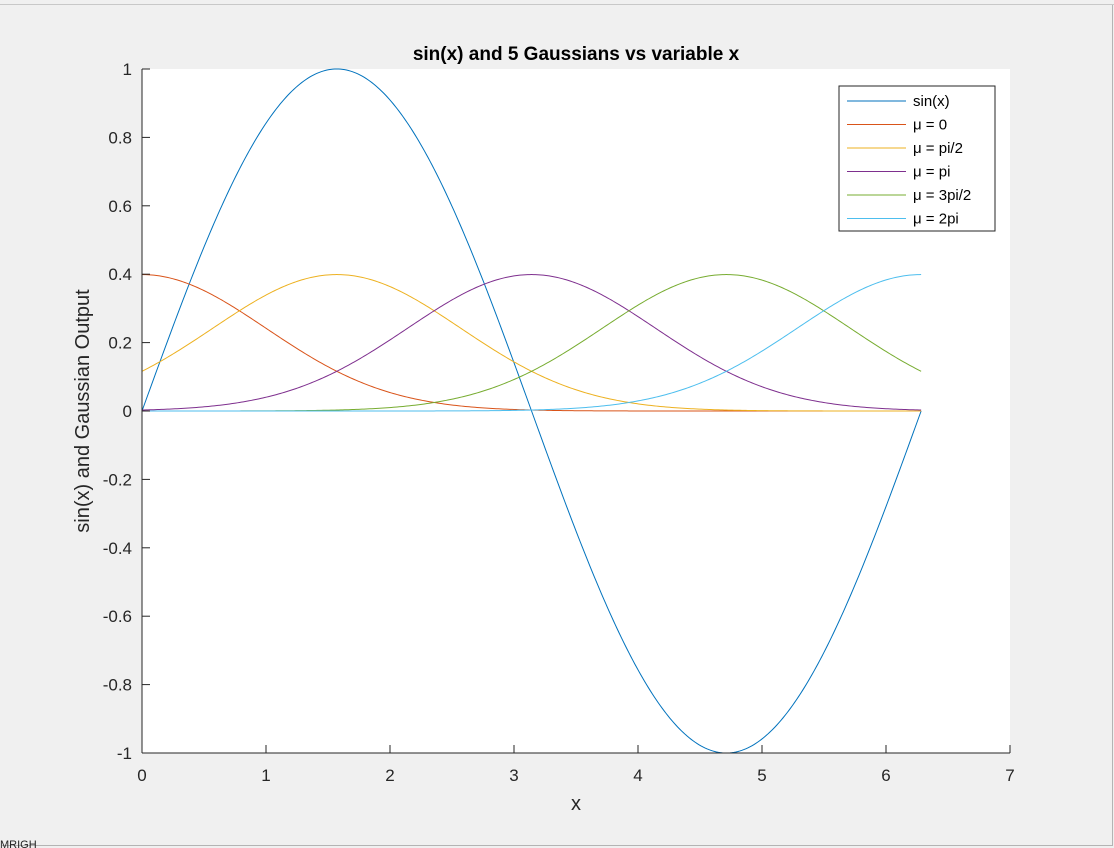 The width and height of the screenshot is (1114, 848). I want to click on x-tick-label: 3, so click(513, 775).